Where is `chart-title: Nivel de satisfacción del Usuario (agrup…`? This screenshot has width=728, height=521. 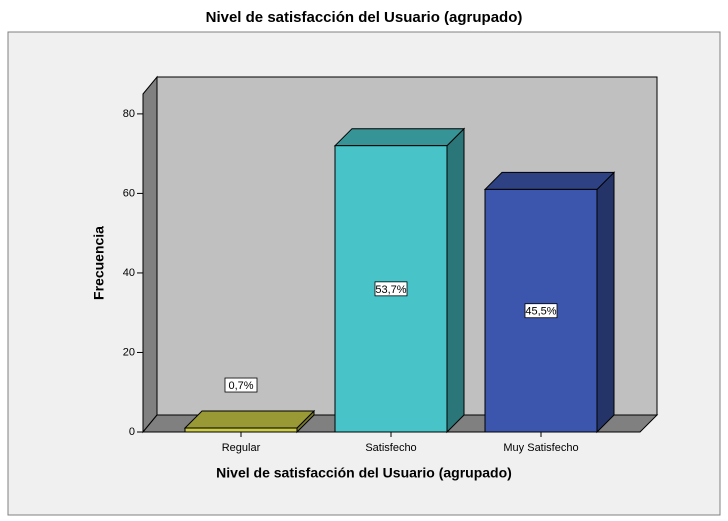 chart-title: Nivel de satisfacción del Usuario (agrup… is located at coordinates (364, 17).